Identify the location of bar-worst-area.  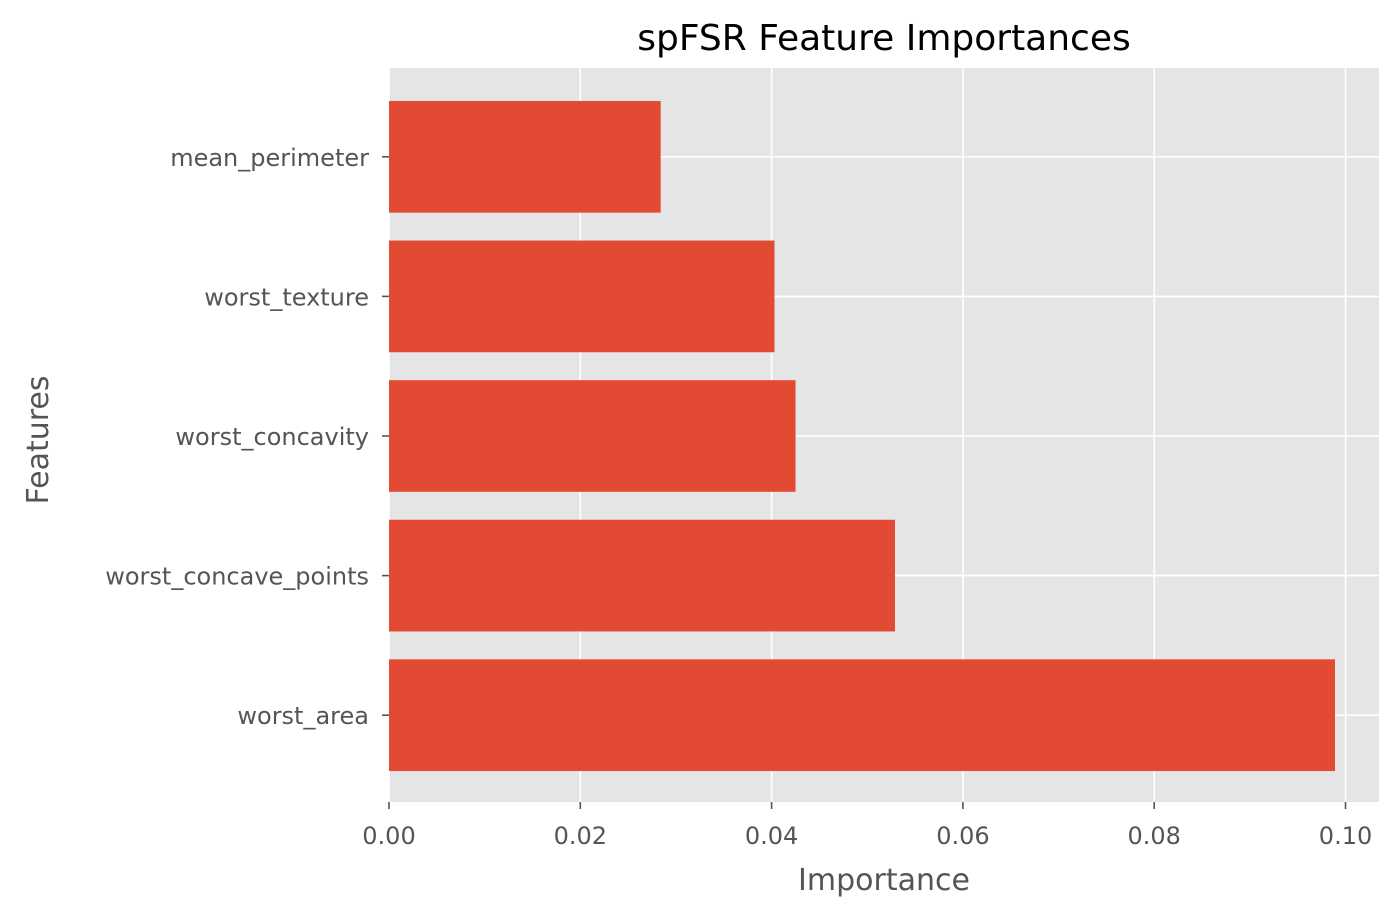
(862, 715).